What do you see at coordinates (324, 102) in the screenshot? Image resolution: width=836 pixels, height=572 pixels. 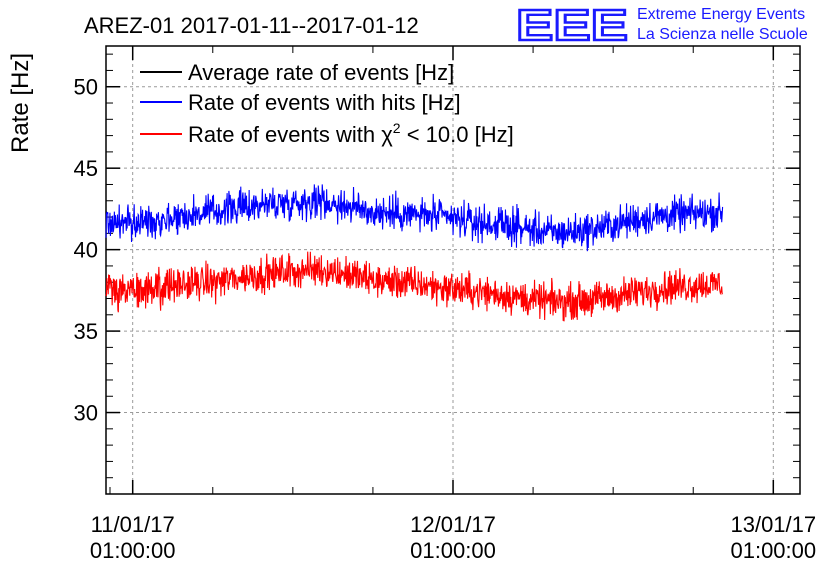 I see `legend-label-hits: Rate of events with hits [Hz]` at bounding box center [324, 102].